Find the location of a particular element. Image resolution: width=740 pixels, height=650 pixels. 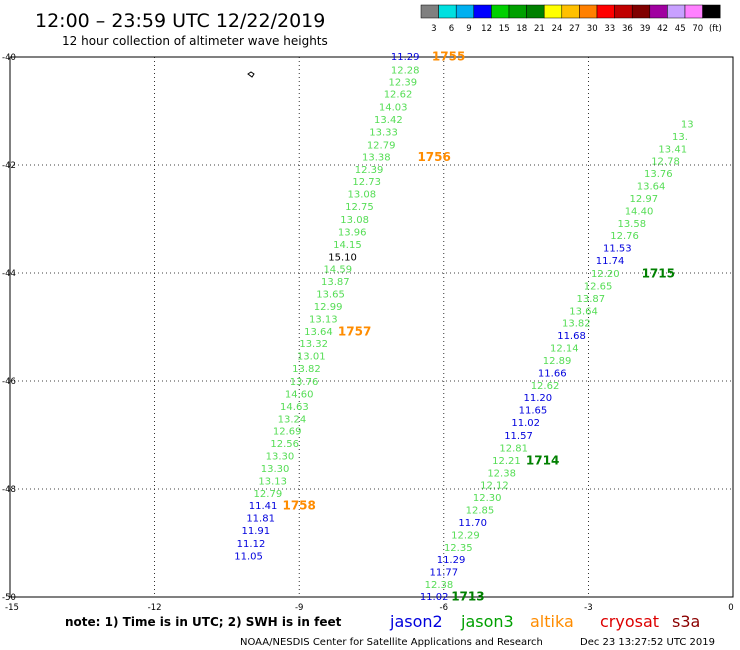

wave-height-value: 11.65 is located at coordinates (533, 411).